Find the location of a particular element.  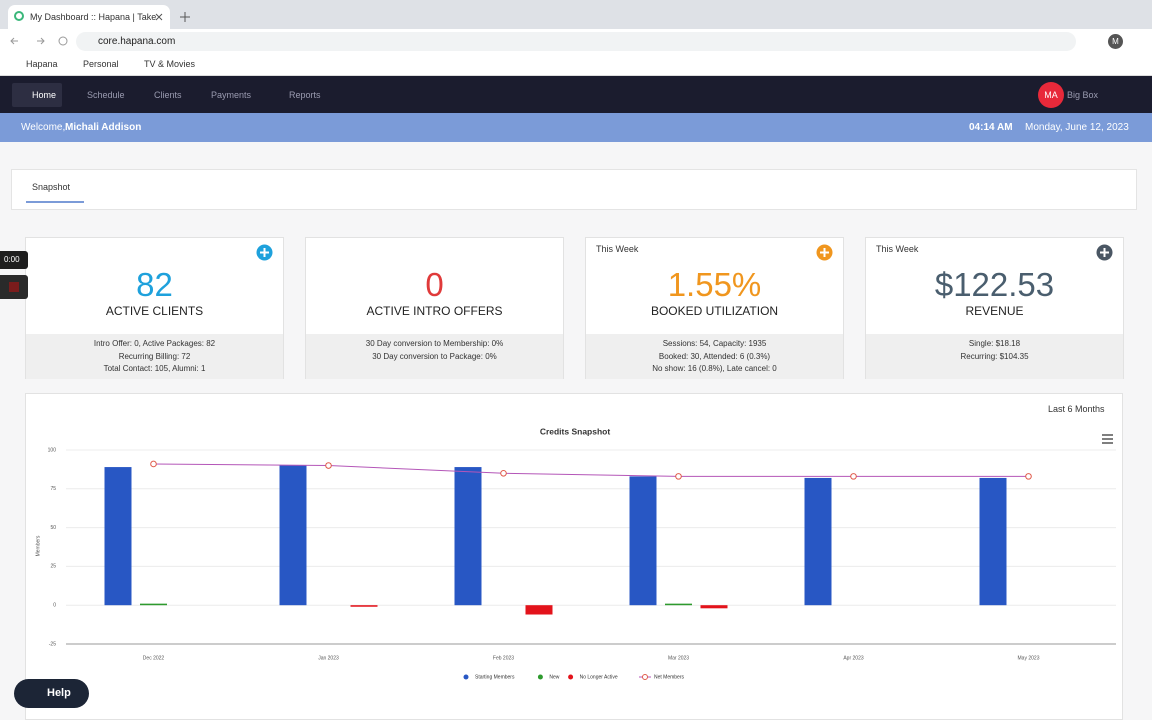

x-tick-label: Jan 2023 is located at coordinates (328, 658).